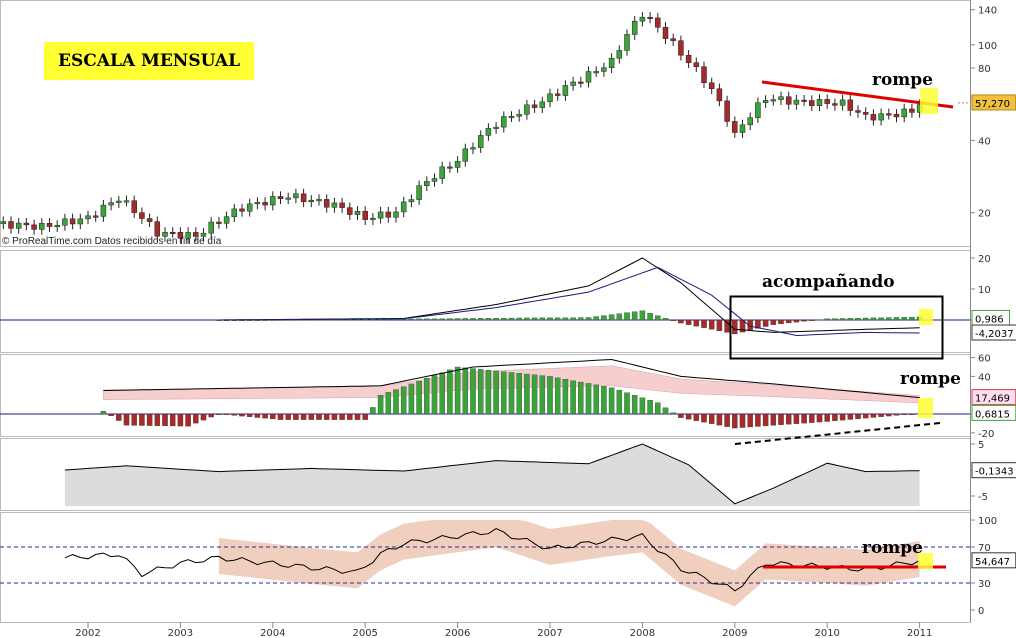 Image resolution: width=1016 pixels, height=638 pixels. I want to click on y-label-4-5: 5, so click(981, 445).